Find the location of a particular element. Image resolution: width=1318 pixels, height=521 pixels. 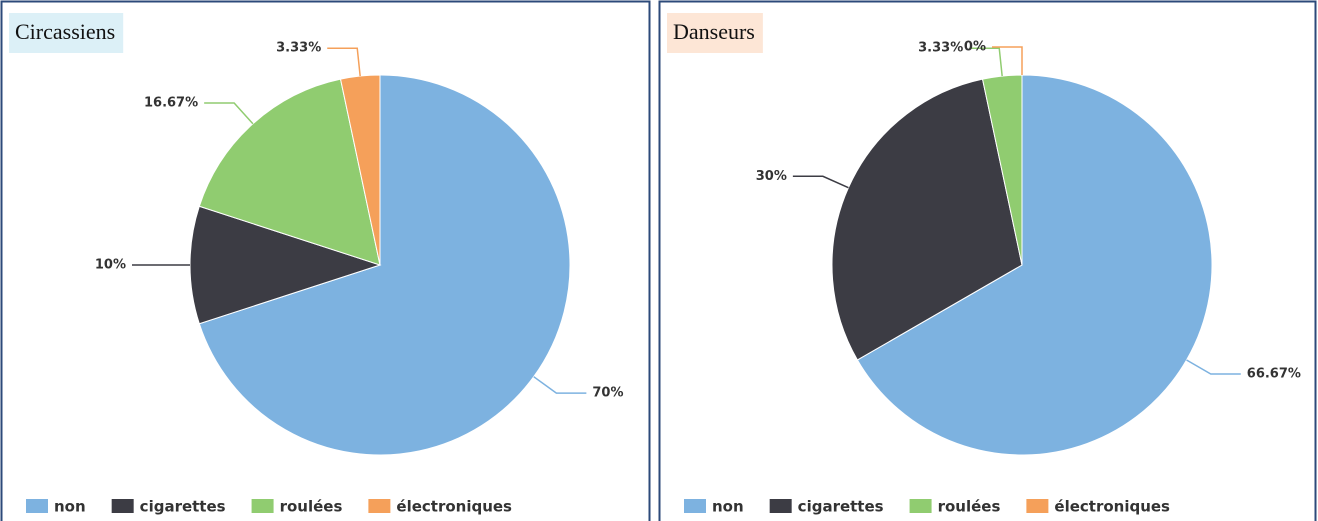

data-label: 30% is located at coordinates (771, 176).